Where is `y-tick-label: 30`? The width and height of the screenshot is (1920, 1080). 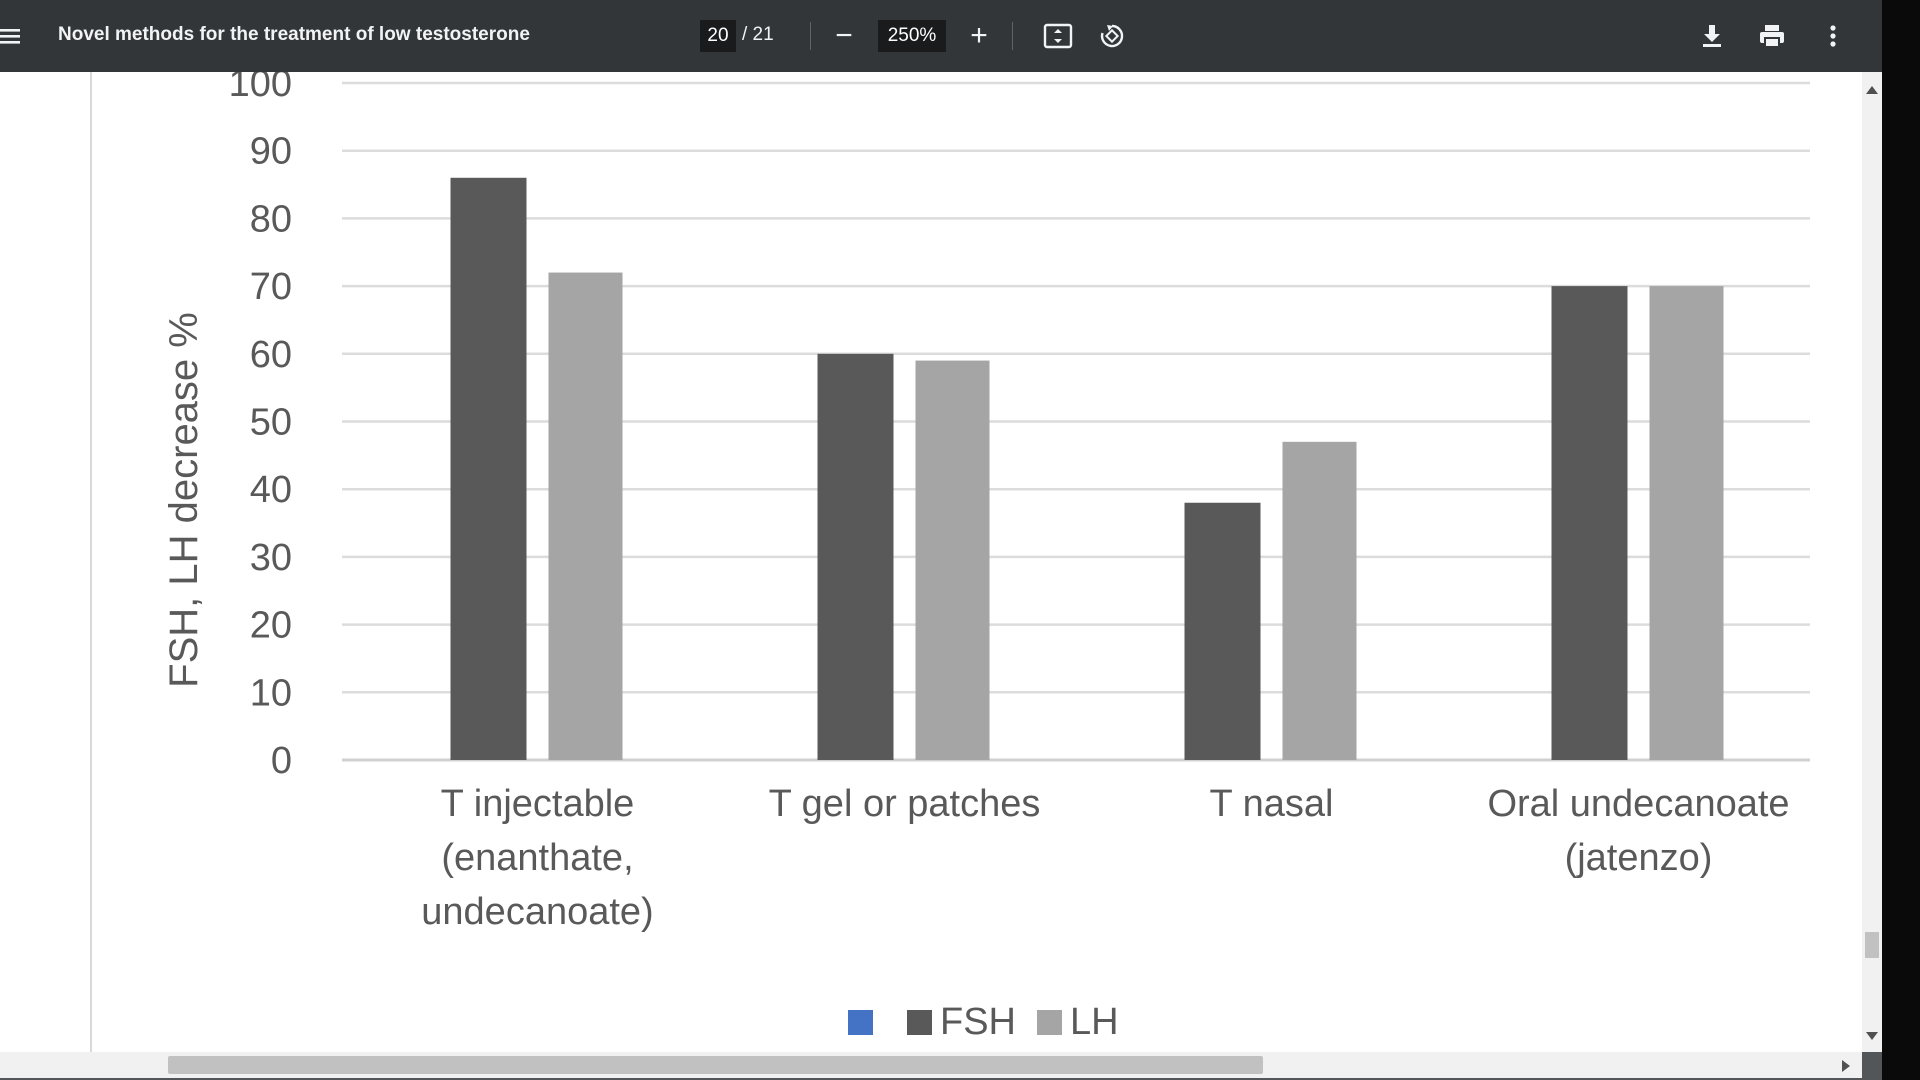
y-tick-label: 30 is located at coordinates (271, 558).